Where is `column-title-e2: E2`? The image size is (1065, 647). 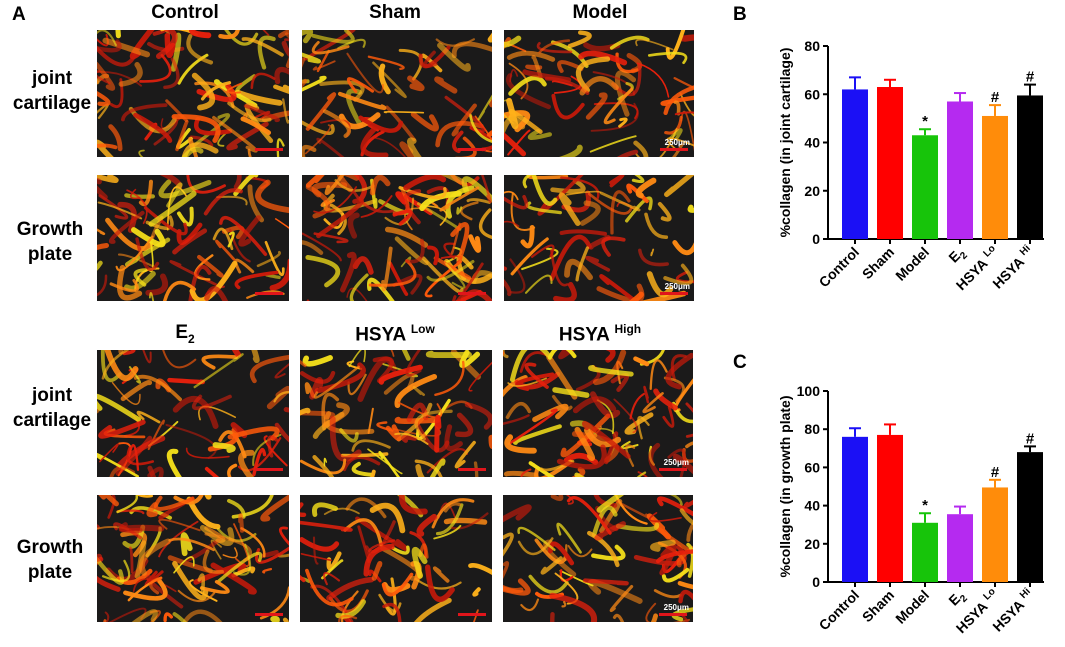 column-title-e2: E2 is located at coordinates (185, 334).